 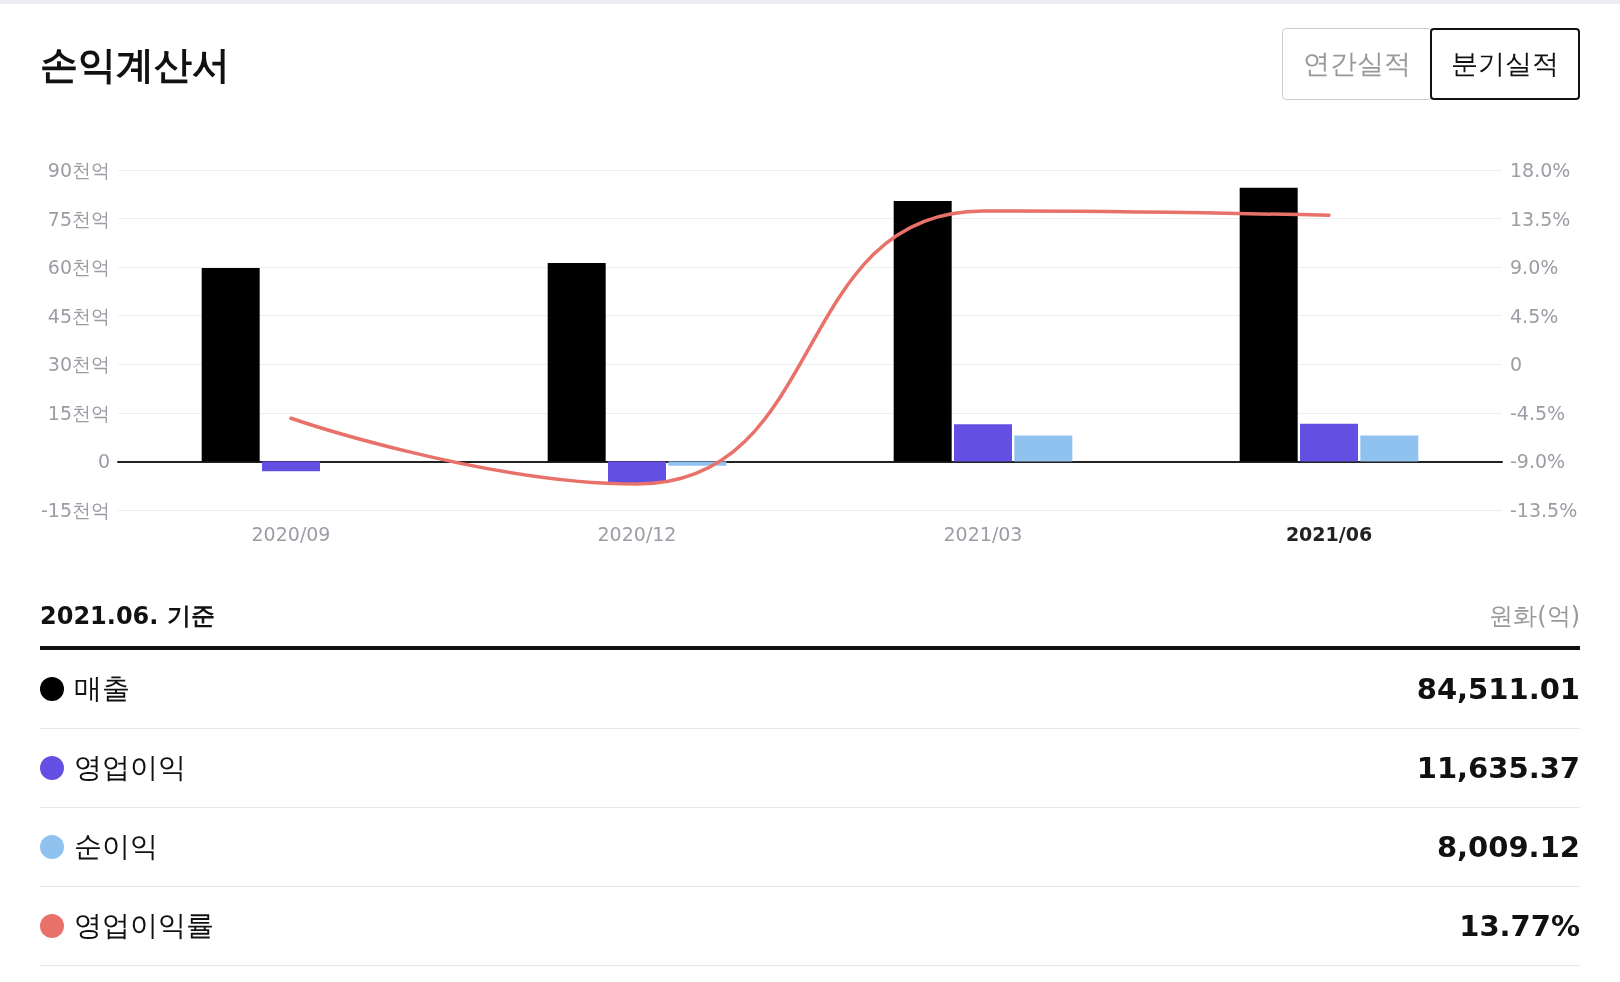 I want to click on category-label: 순이익, so click(x=116, y=847).